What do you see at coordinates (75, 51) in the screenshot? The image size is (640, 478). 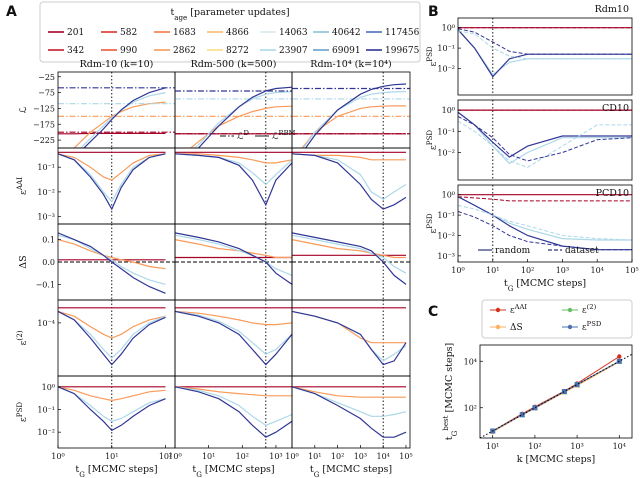 I see `legend-label: 342` at bounding box center [75, 51].